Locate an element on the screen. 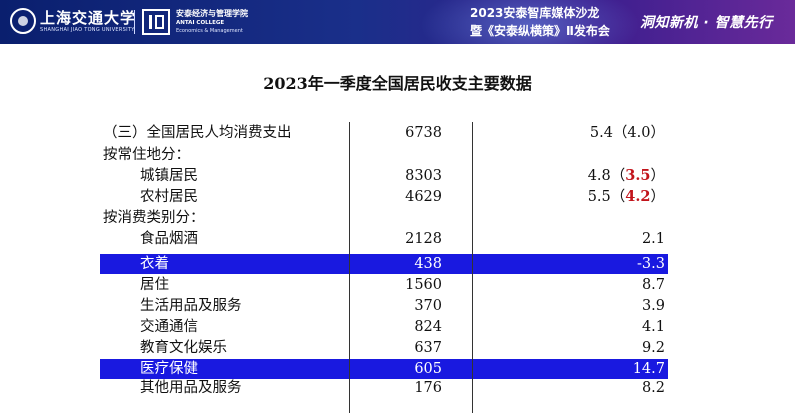 This screenshot has height=413, width=795. growth-nominal: 8.7 is located at coordinates (653, 285).